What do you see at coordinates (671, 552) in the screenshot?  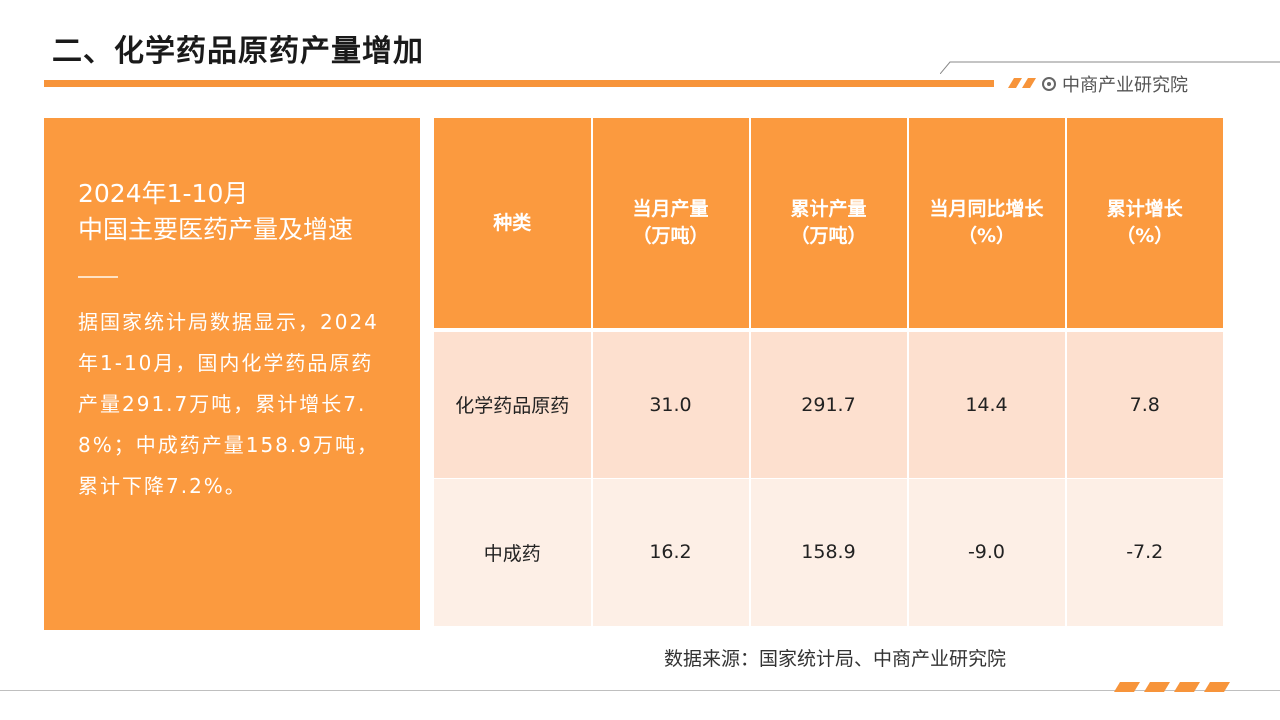 I see `cell-monthly: 16.2` at bounding box center [671, 552].